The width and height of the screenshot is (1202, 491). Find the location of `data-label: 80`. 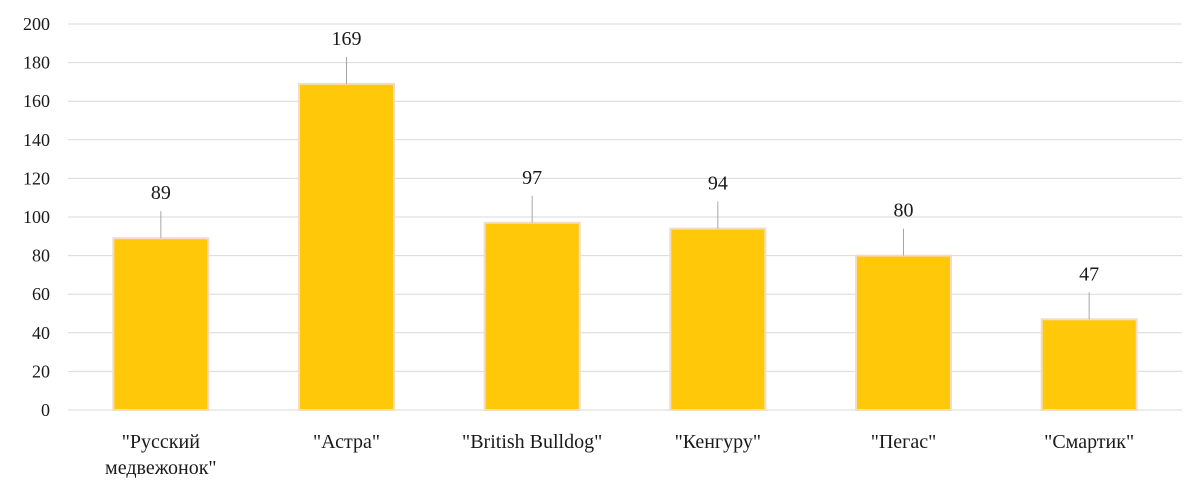

data-label: 80 is located at coordinates (904, 211).